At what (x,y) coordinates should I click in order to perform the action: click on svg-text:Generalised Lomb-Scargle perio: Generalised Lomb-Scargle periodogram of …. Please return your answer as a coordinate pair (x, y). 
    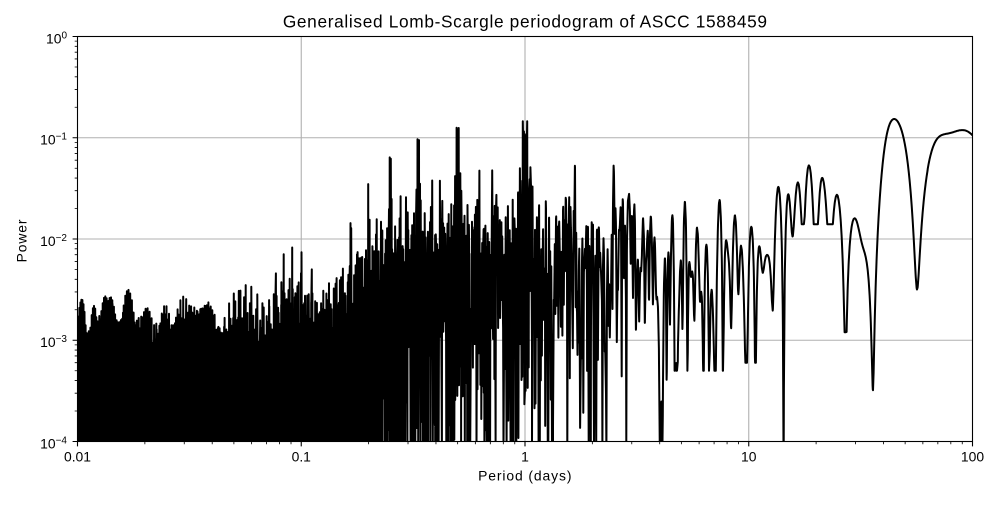
    Looking at the image, I should click on (525, 22).